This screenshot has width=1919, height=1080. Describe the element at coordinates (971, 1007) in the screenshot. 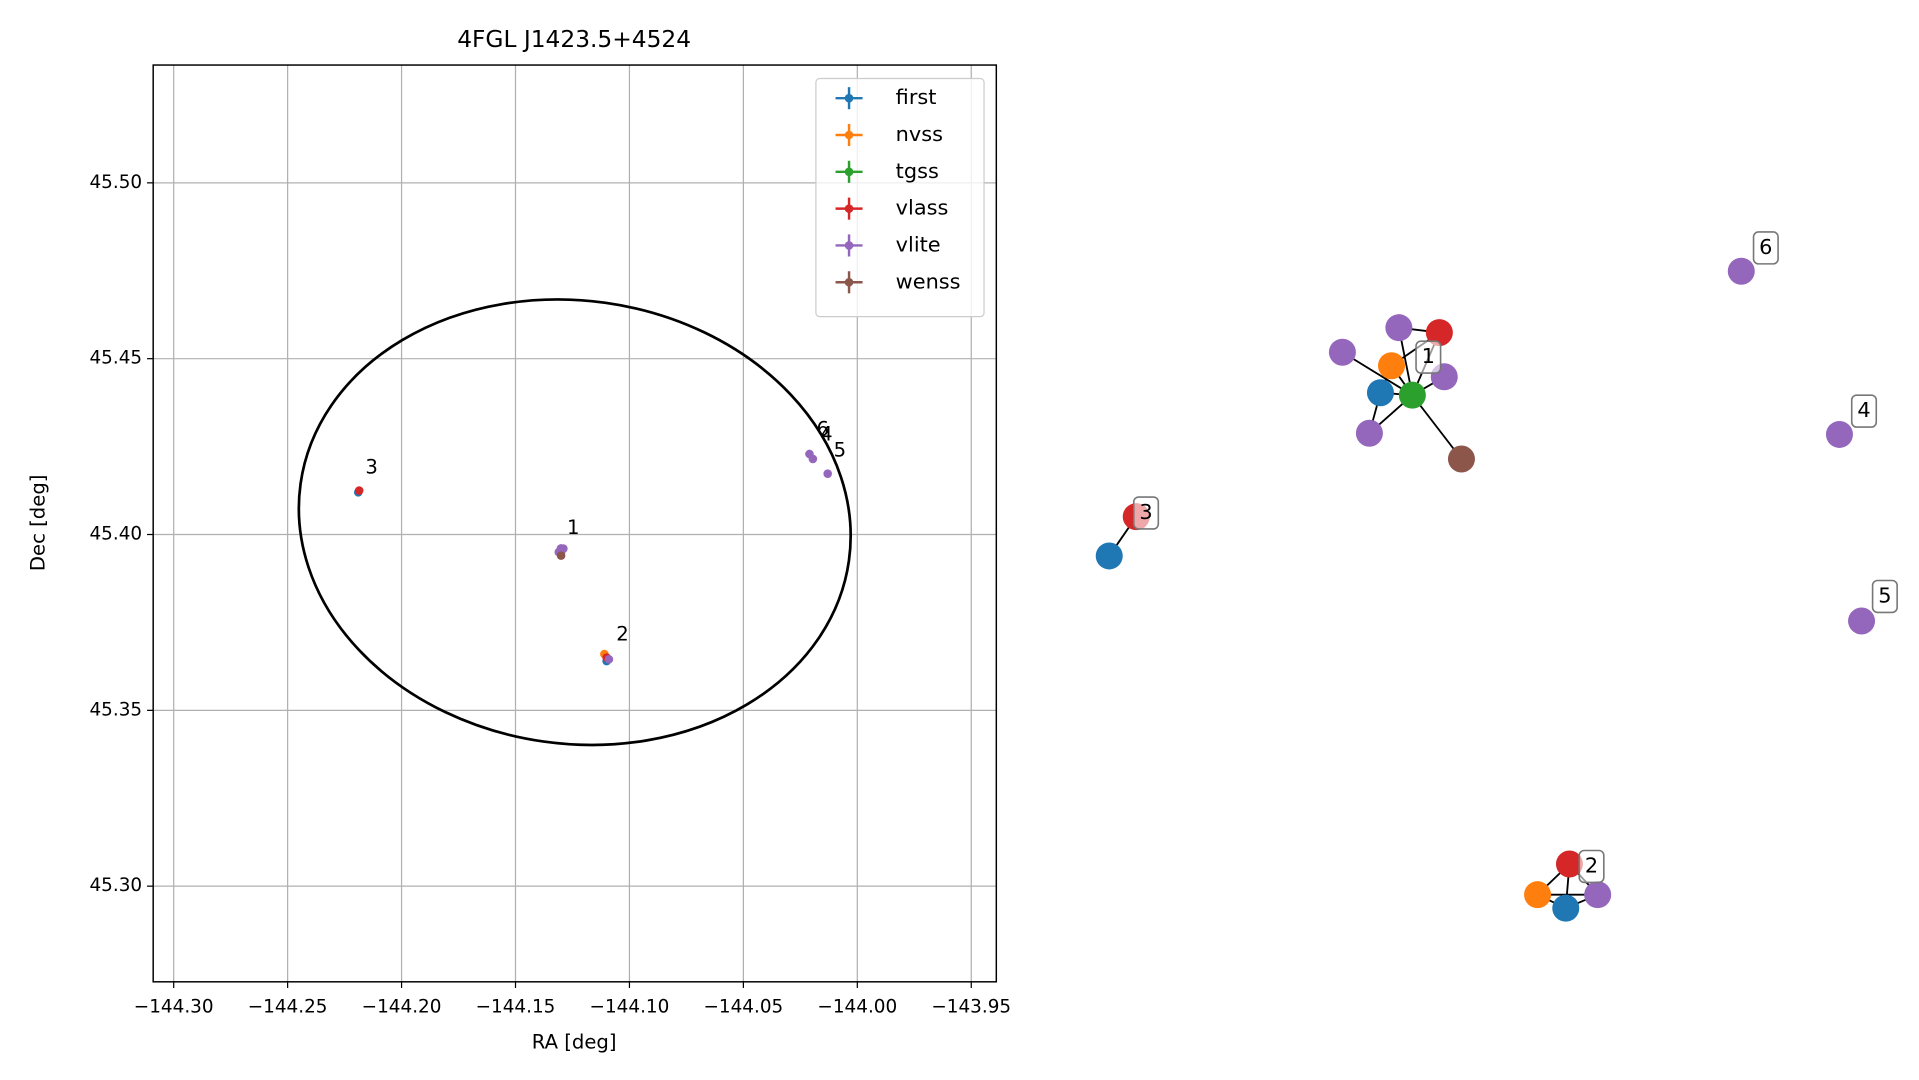

I see `x-tick-label: −143.95` at that location.